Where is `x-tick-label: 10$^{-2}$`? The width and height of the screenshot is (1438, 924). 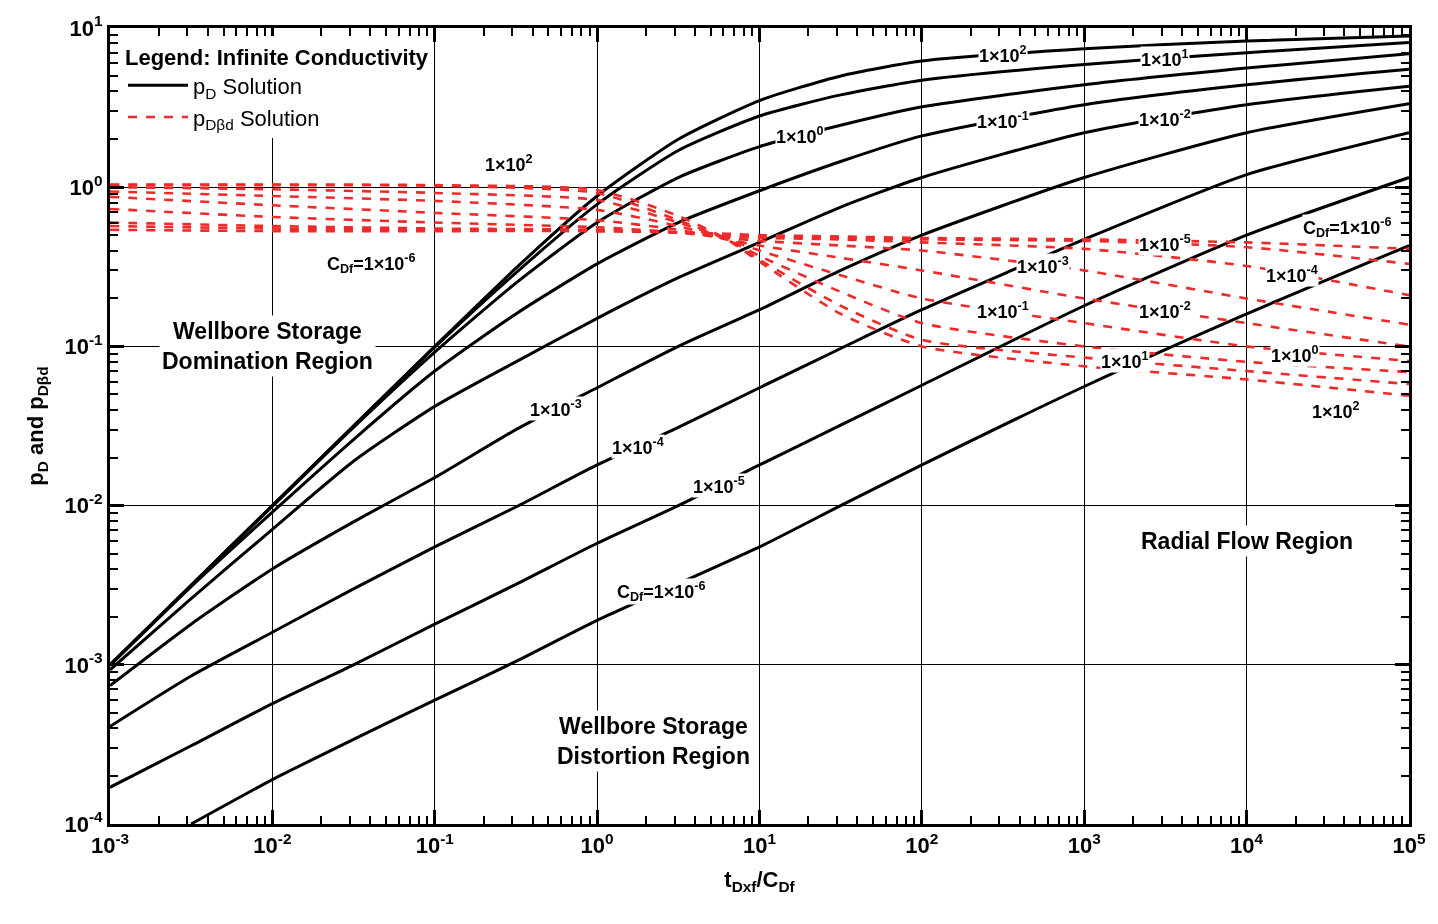 x-tick-label: 10$^{-2}$ is located at coordinates (272, 844).